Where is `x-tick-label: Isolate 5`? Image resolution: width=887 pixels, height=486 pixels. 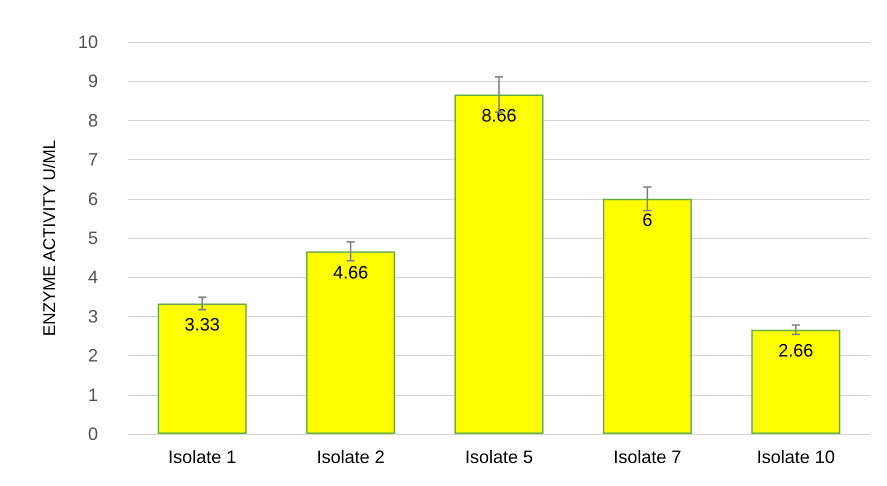 x-tick-label: Isolate 5 is located at coordinates (499, 457).